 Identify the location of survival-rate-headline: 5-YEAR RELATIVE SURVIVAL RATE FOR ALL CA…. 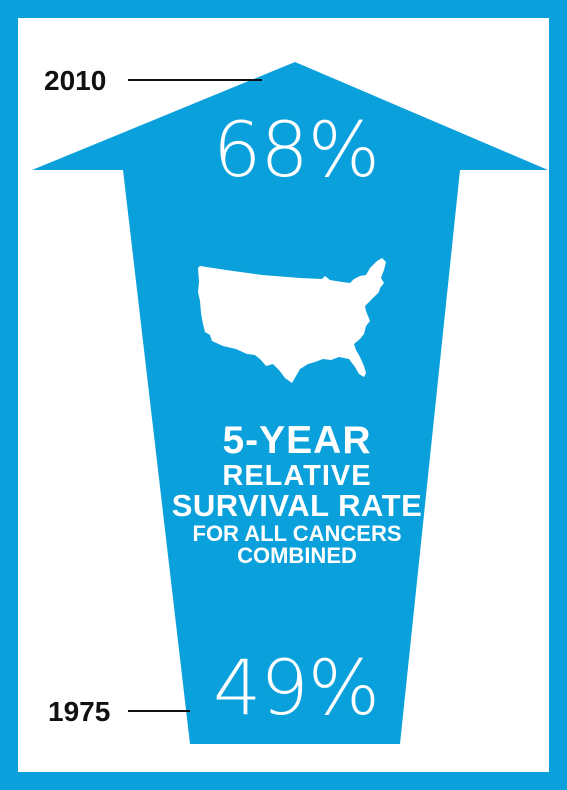
(297, 493).